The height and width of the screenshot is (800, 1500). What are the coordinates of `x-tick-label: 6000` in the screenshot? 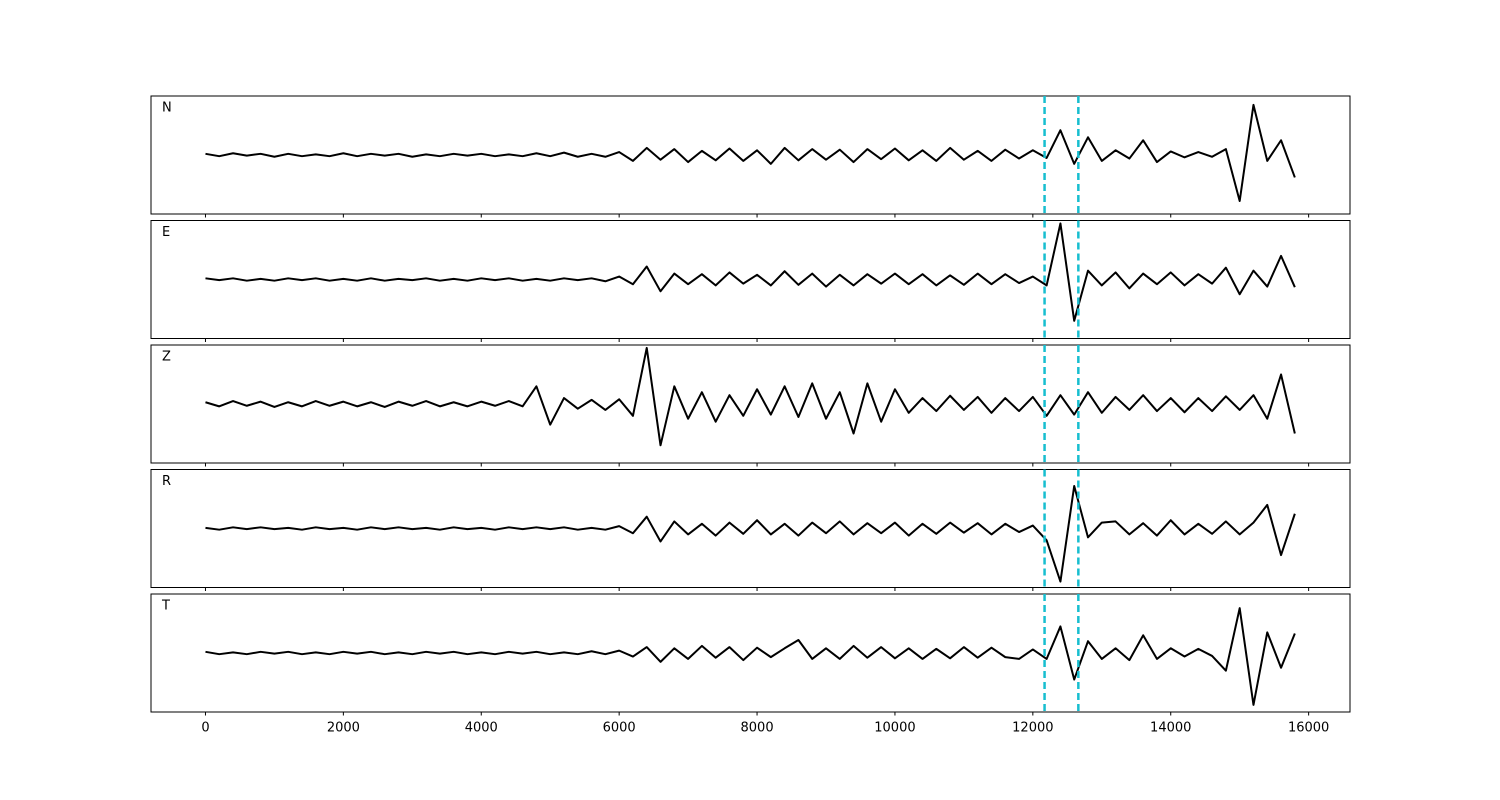 It's located at (619, 728).